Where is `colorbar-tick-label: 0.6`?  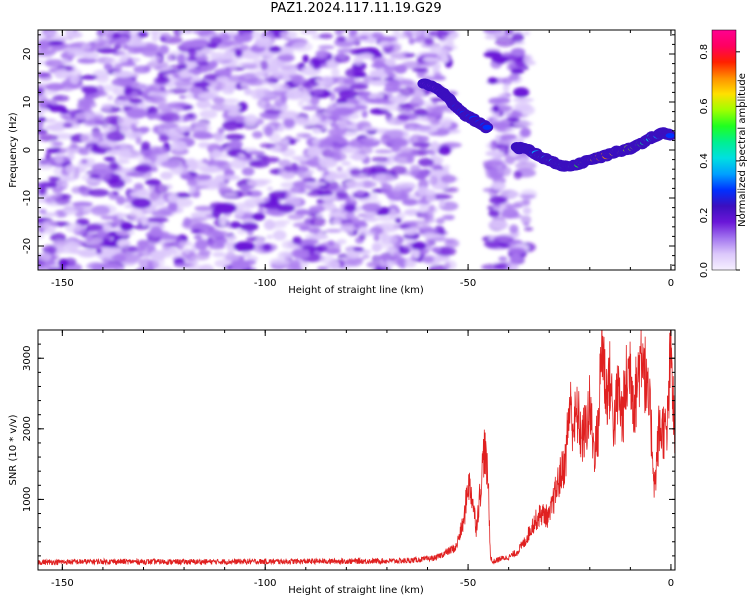
colorbar-tick-label: 0.6 is located at coordinates (704, 106).